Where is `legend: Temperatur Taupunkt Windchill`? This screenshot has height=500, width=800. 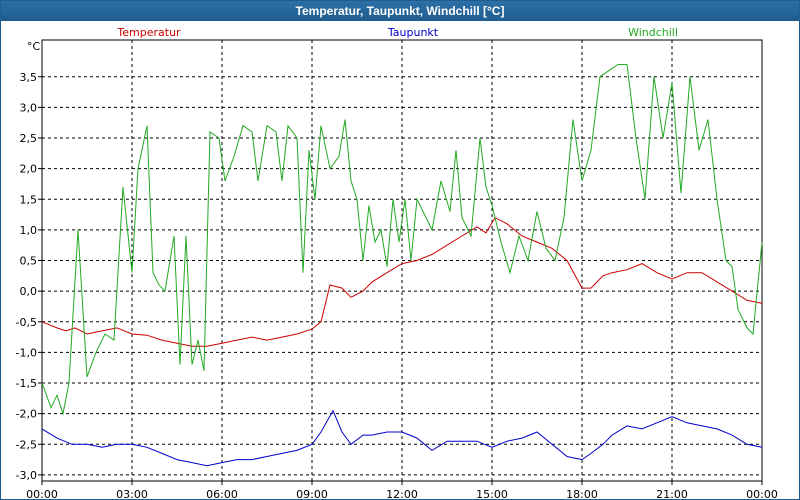
legend: Temperatur Taupunkt Windchill is located at coordinates (397, 32).